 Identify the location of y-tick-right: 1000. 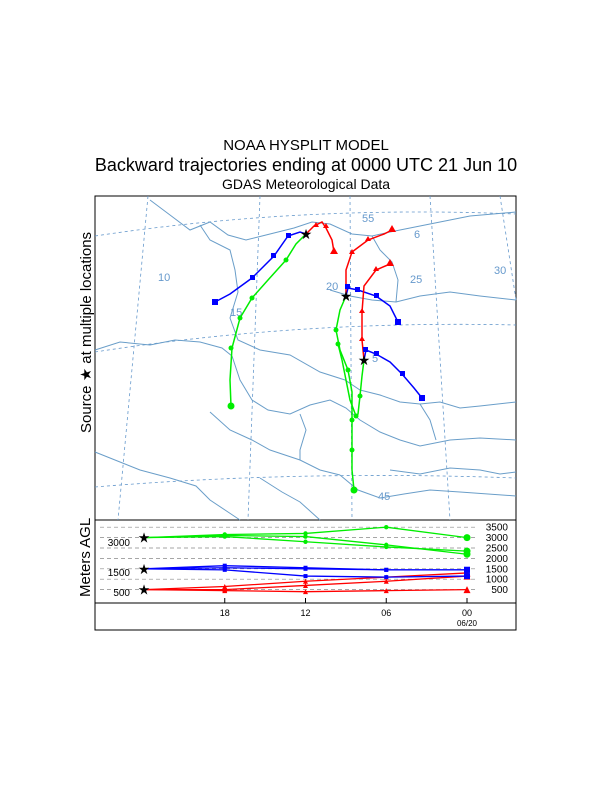
(497, 580).